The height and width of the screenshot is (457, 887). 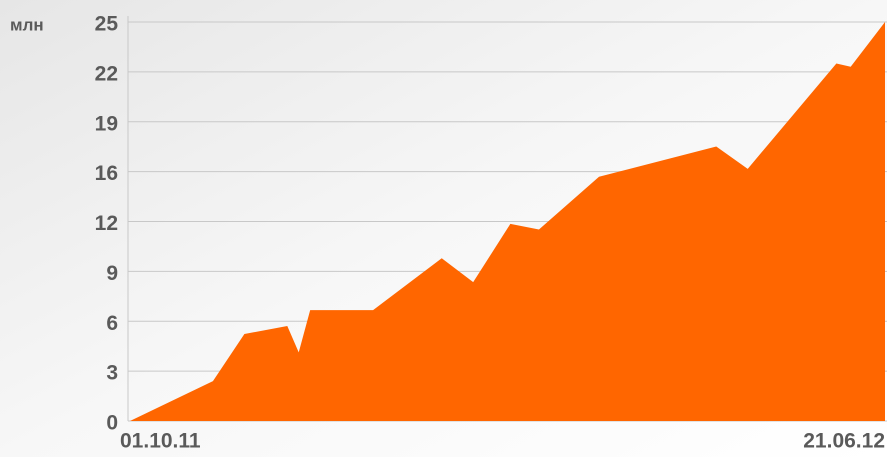 What do you see at coordinates (112, 273) in the screenshot?
I see `y-tick-label: 9` at bounding box center [112, 273].